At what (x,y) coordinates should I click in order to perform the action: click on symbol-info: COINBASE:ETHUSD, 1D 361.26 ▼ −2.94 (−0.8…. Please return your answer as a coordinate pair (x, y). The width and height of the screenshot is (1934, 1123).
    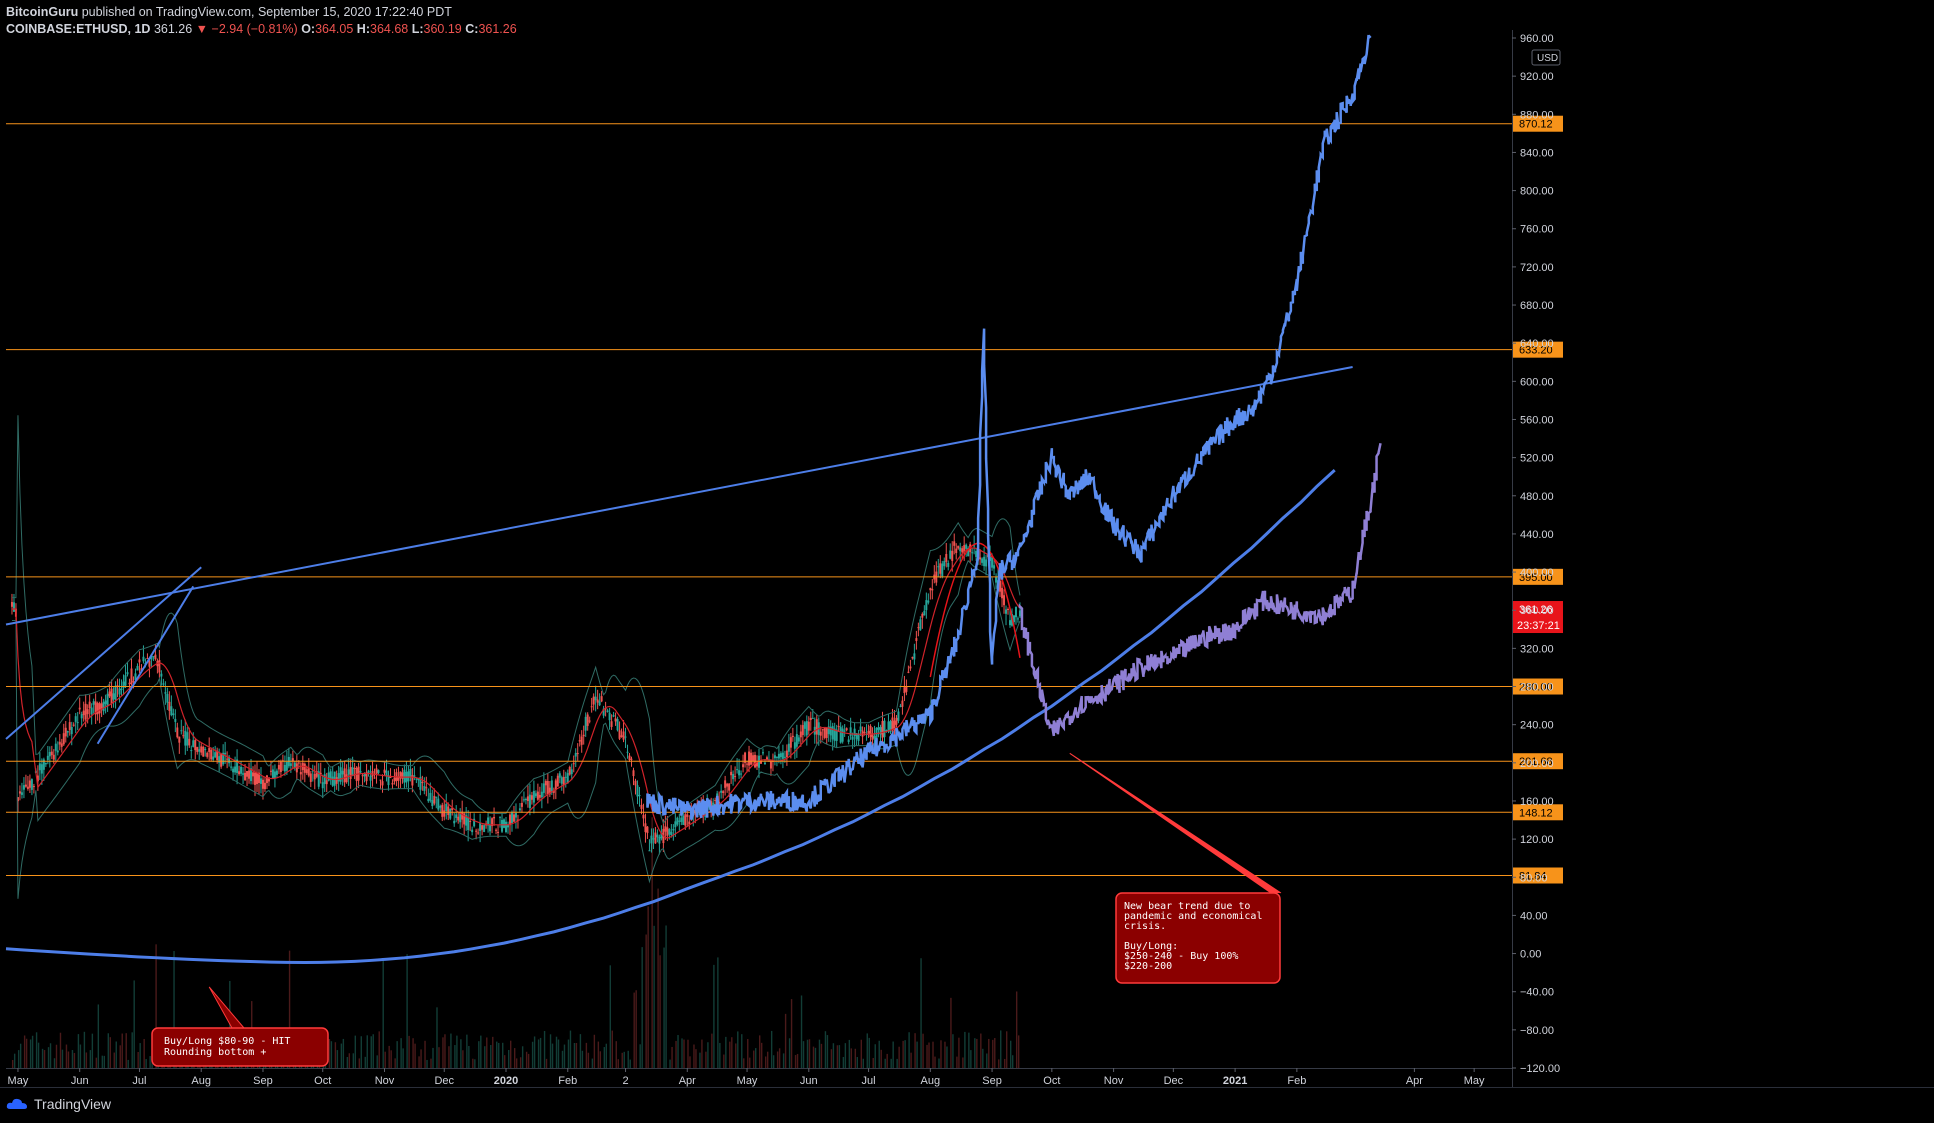
    Looking at the image, I should click on (261, 29).